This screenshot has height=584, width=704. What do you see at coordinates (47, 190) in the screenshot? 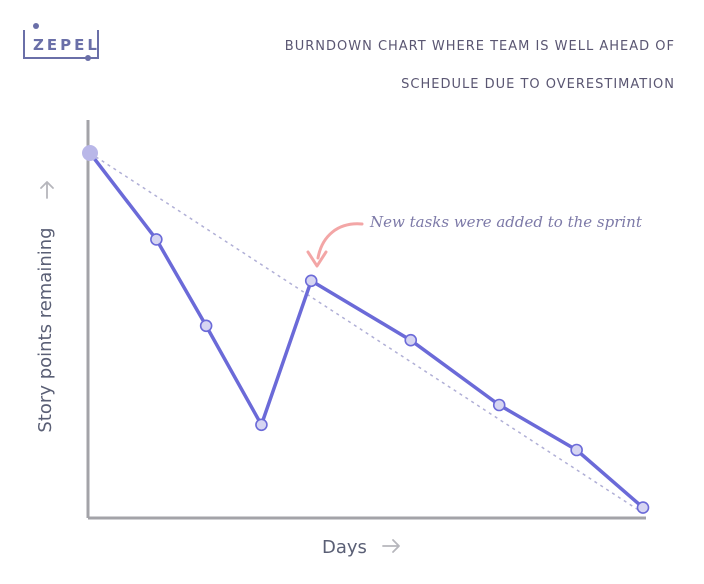
I see `y-axis-arrow-icon` at bounding box center [47, 190].